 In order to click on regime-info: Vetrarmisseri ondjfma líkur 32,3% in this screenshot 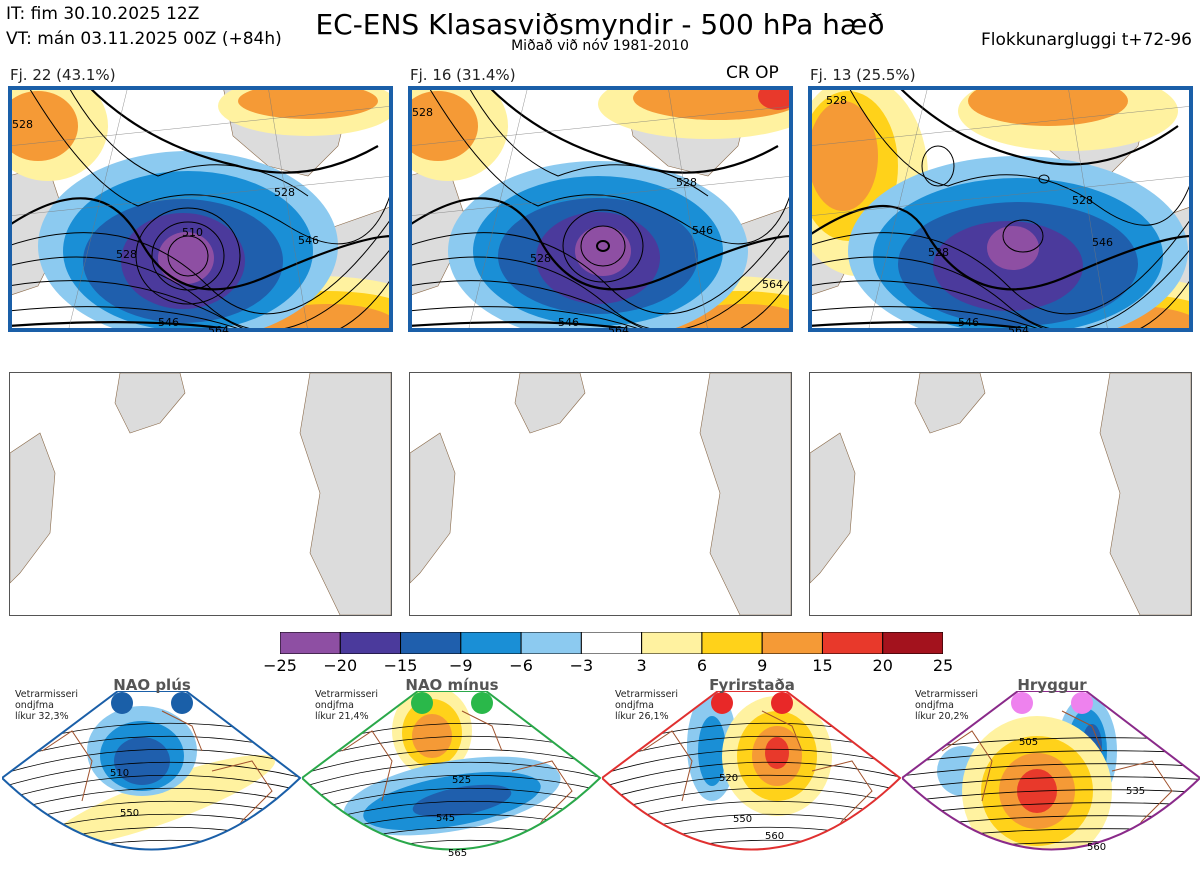, I will do `click(46, 705)`.